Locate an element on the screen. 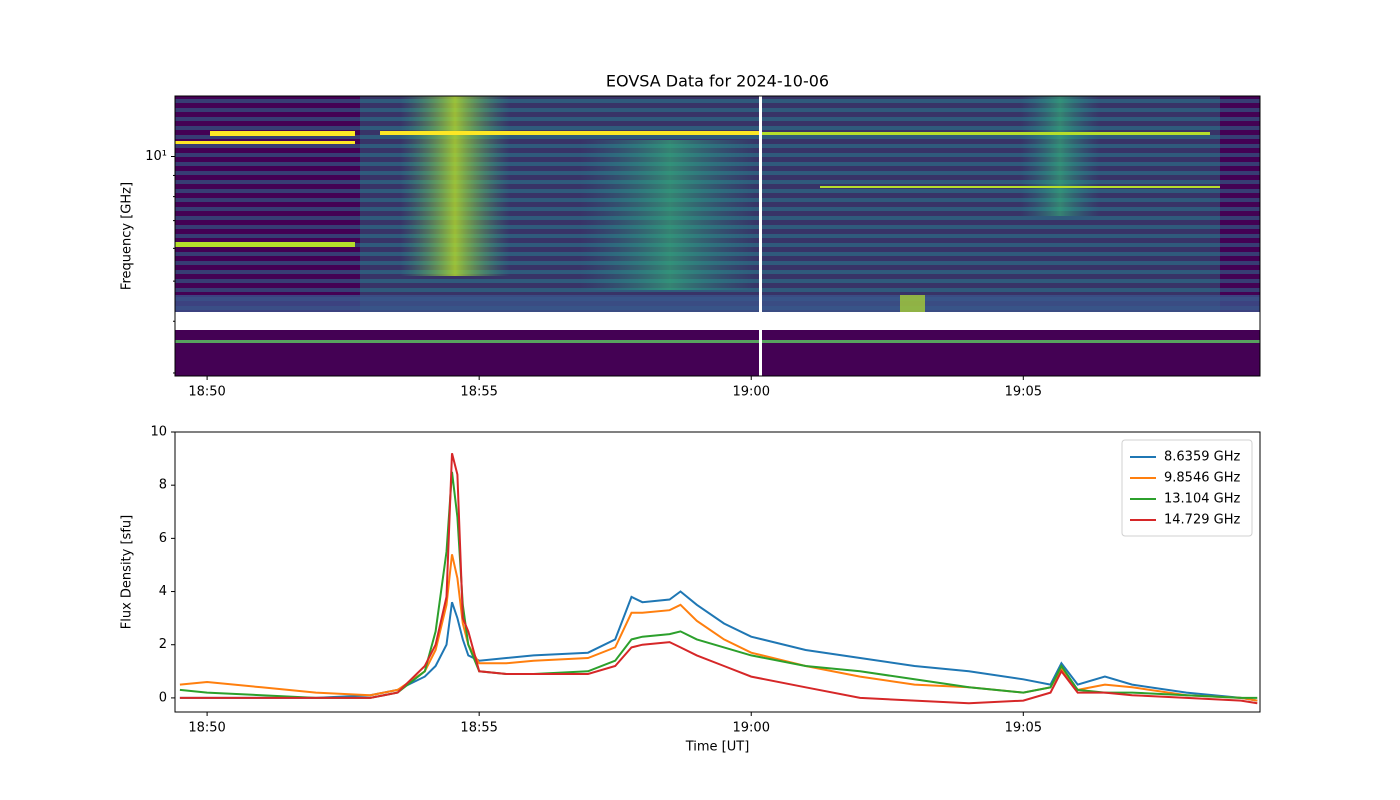 This screenshot has height=800, width=1400. series-line is located at coordinates (718, 646).